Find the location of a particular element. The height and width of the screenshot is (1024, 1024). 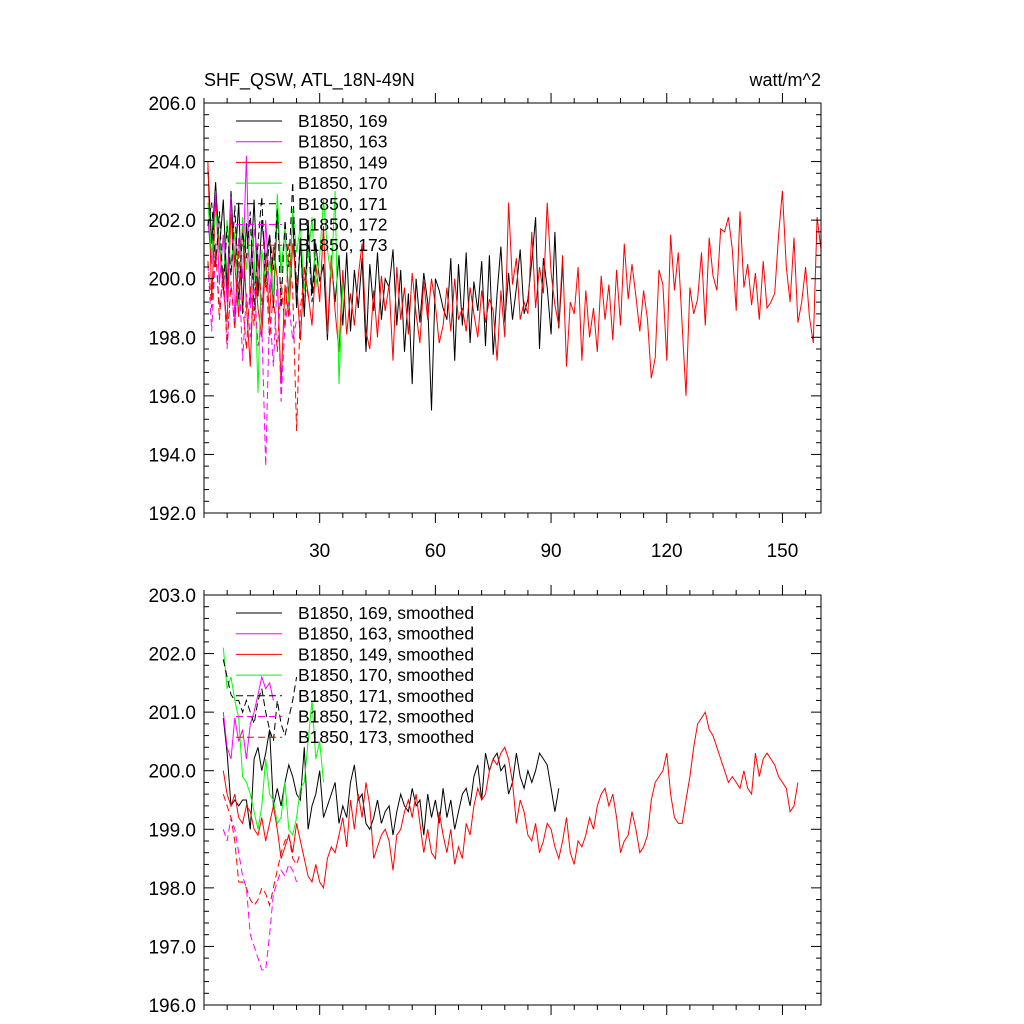

y-tick-label: 194.0 is located at coordinates (172, 455).